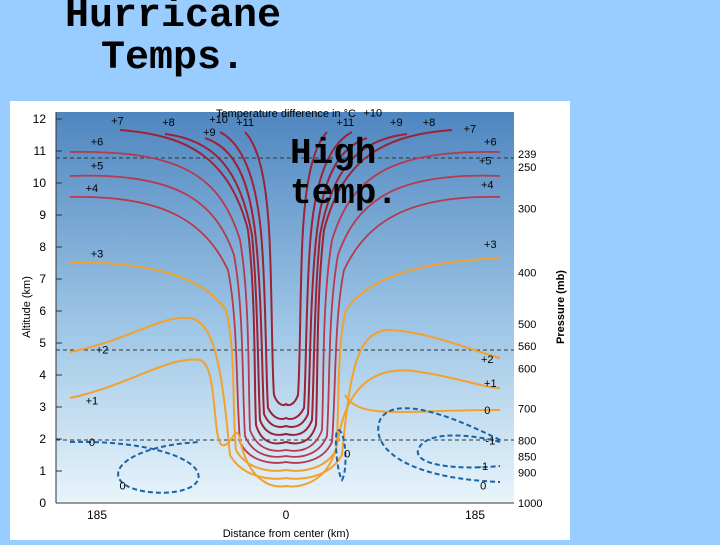 The width and height of the screenshot is (720, 545). Describe the element at coordinates (42, 311) in the screenshot. I see `altitude-tick-label: 6` at that location.